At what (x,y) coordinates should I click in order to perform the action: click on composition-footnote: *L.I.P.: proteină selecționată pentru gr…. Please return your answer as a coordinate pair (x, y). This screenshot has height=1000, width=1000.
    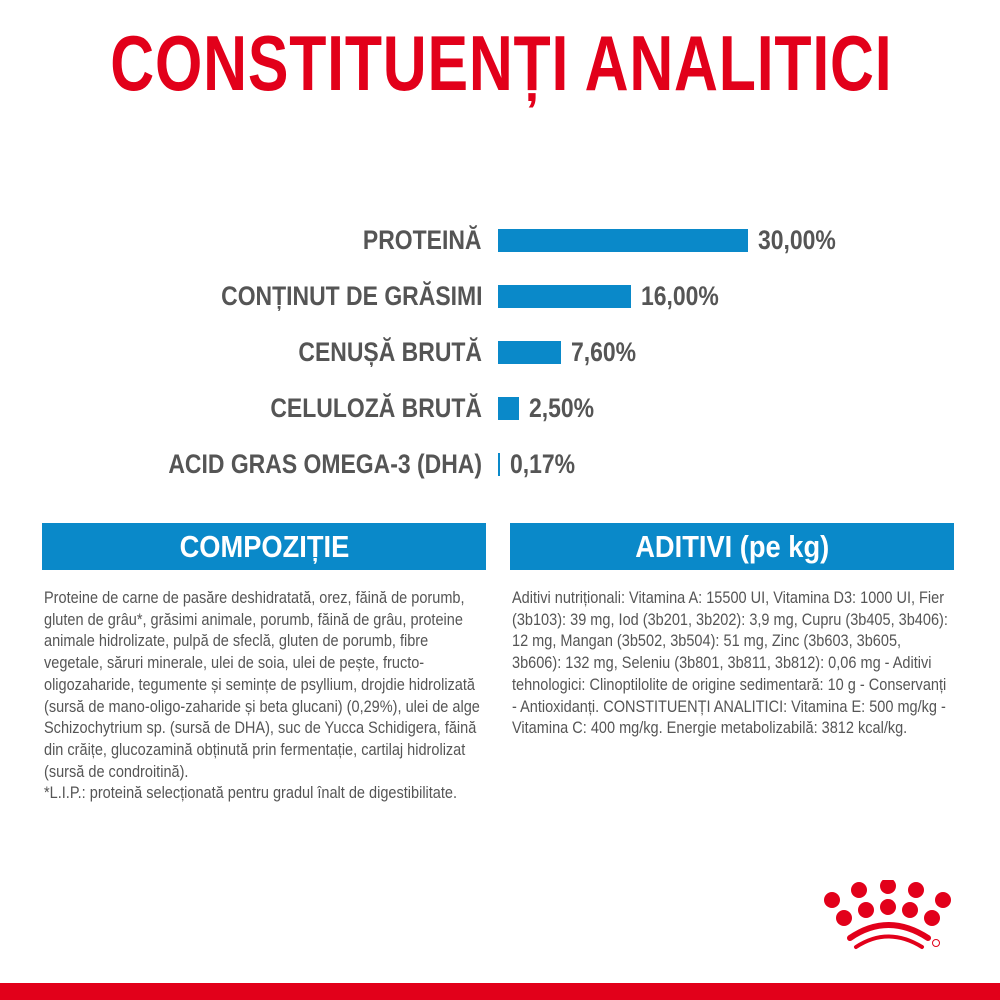
    Looking at the image, I should click on (251, 793).